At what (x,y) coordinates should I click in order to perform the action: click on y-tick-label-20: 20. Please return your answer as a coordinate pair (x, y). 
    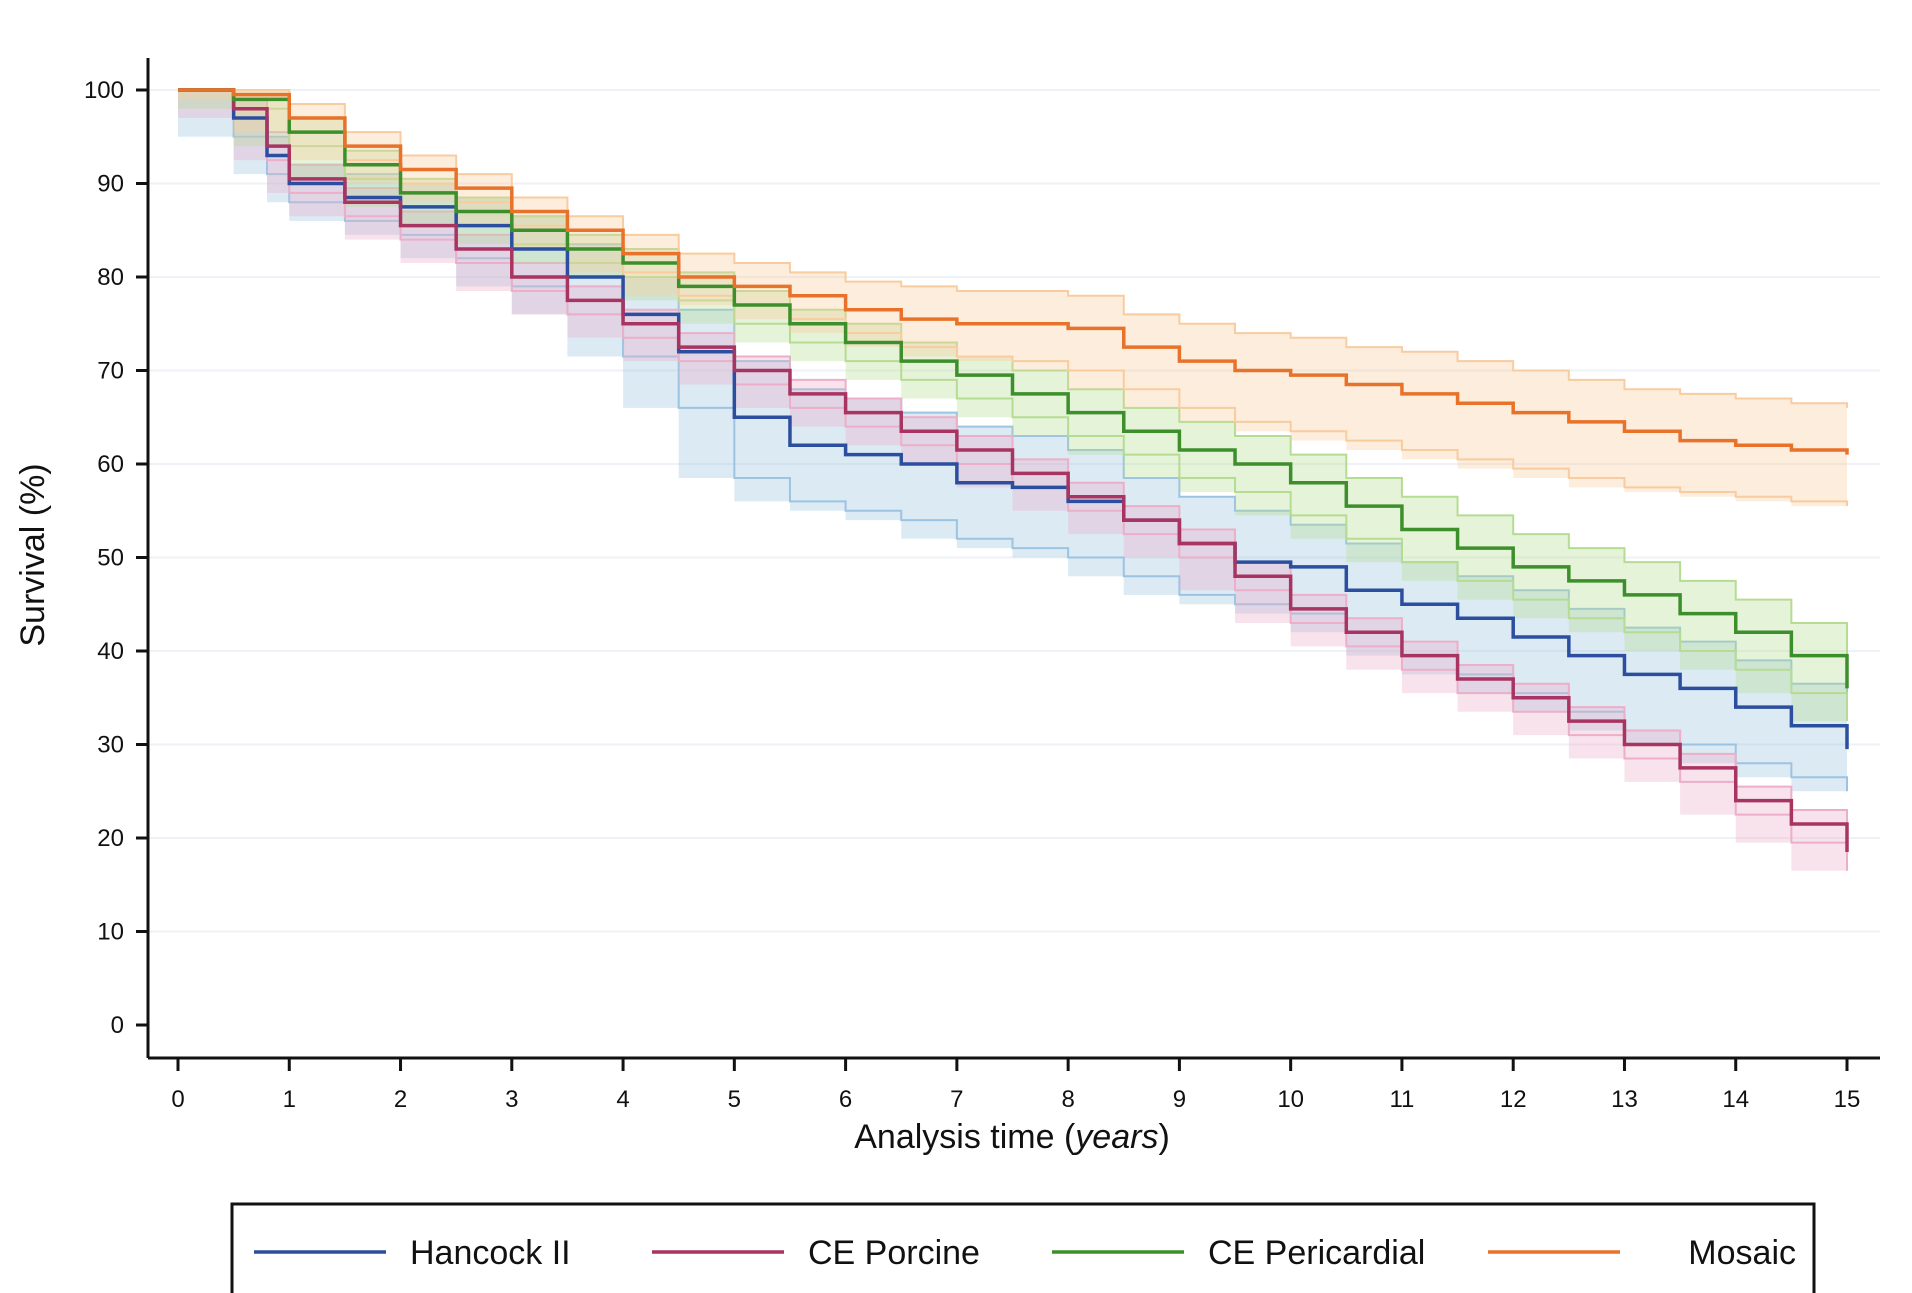
    Looking at the image, I should click on (110, 838).